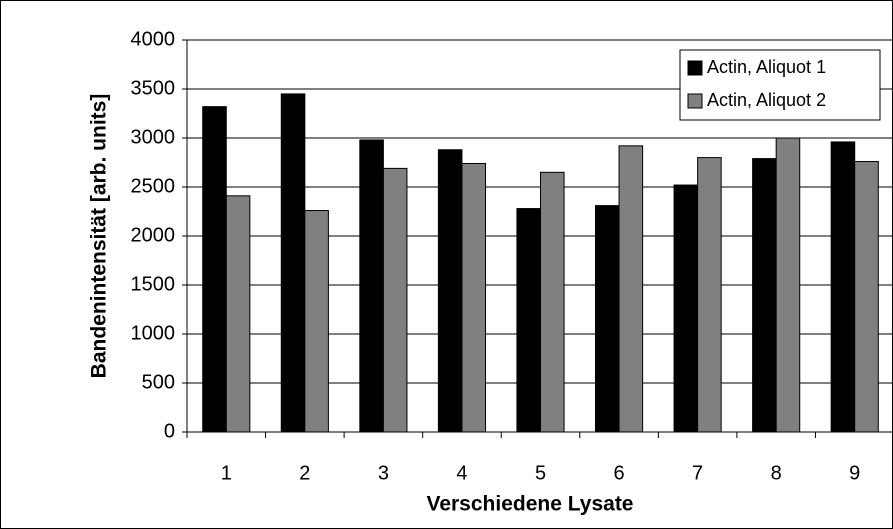 Image resolution: width=893 pixels, height=529 pixels. Describe the element at coordinates (153, 235) in the screenshot. I see `y-tick-label: 2000` at that location.